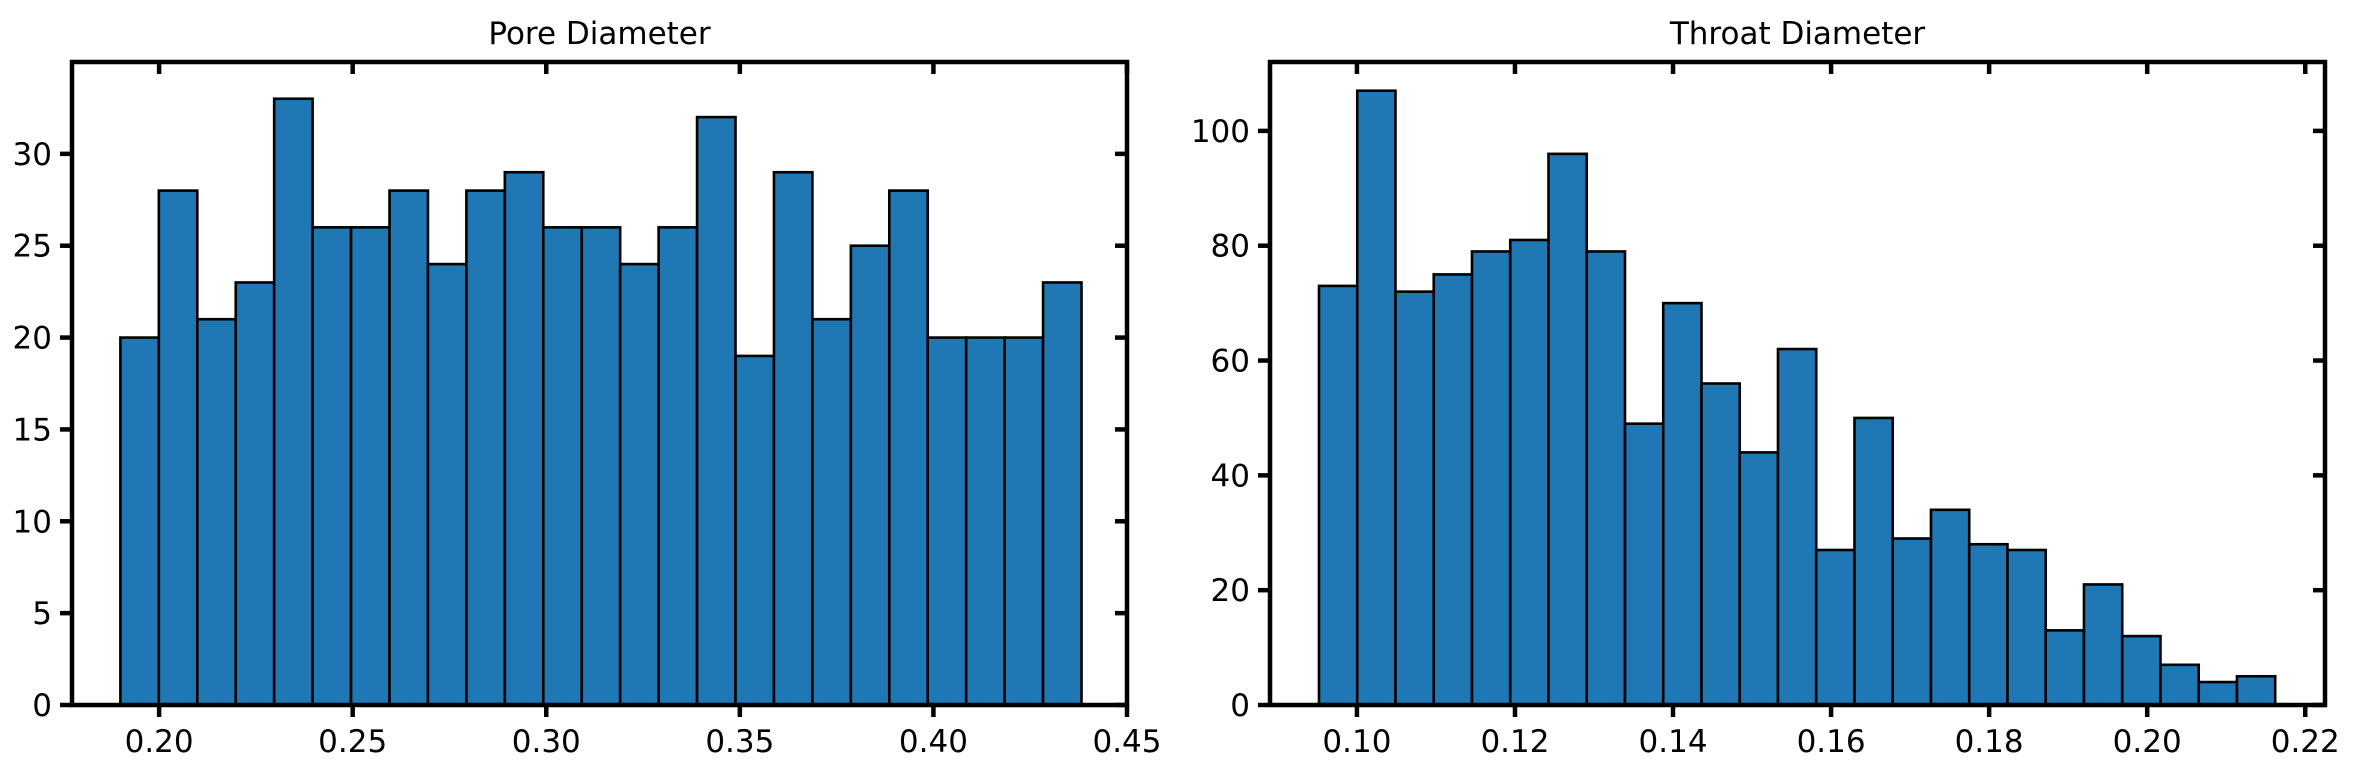  I want to click on y-tick-label: 5, so click(42, 614).